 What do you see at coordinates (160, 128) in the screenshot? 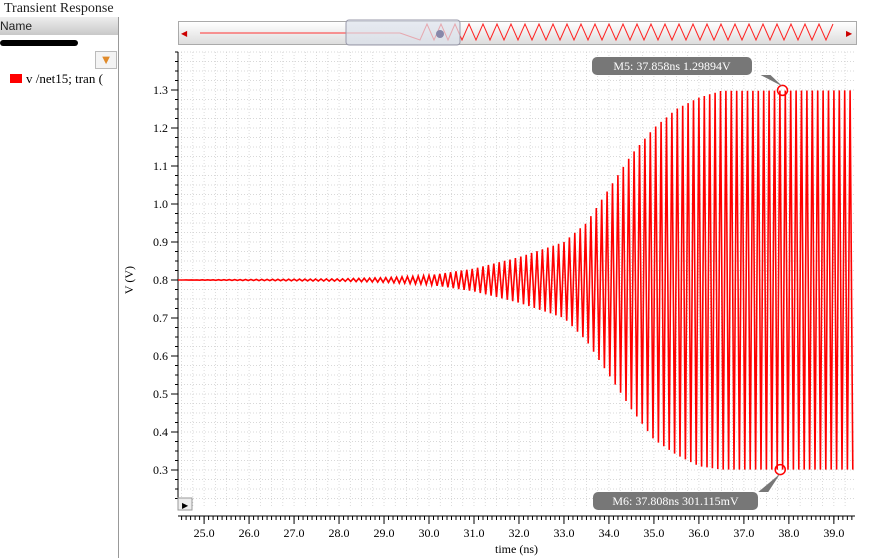
I see `y-tick-label: 1.2` at bounding box center [160, 128].